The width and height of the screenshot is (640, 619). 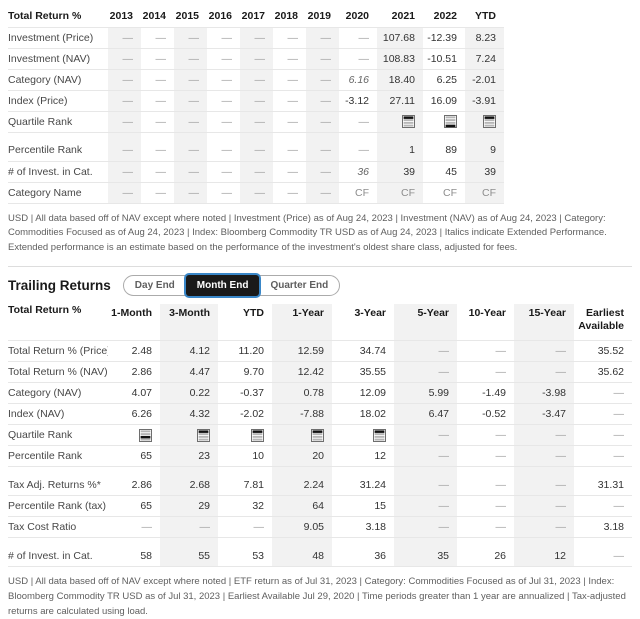 I want to click on column-header: 3-Year, so click(x=363, y=322).